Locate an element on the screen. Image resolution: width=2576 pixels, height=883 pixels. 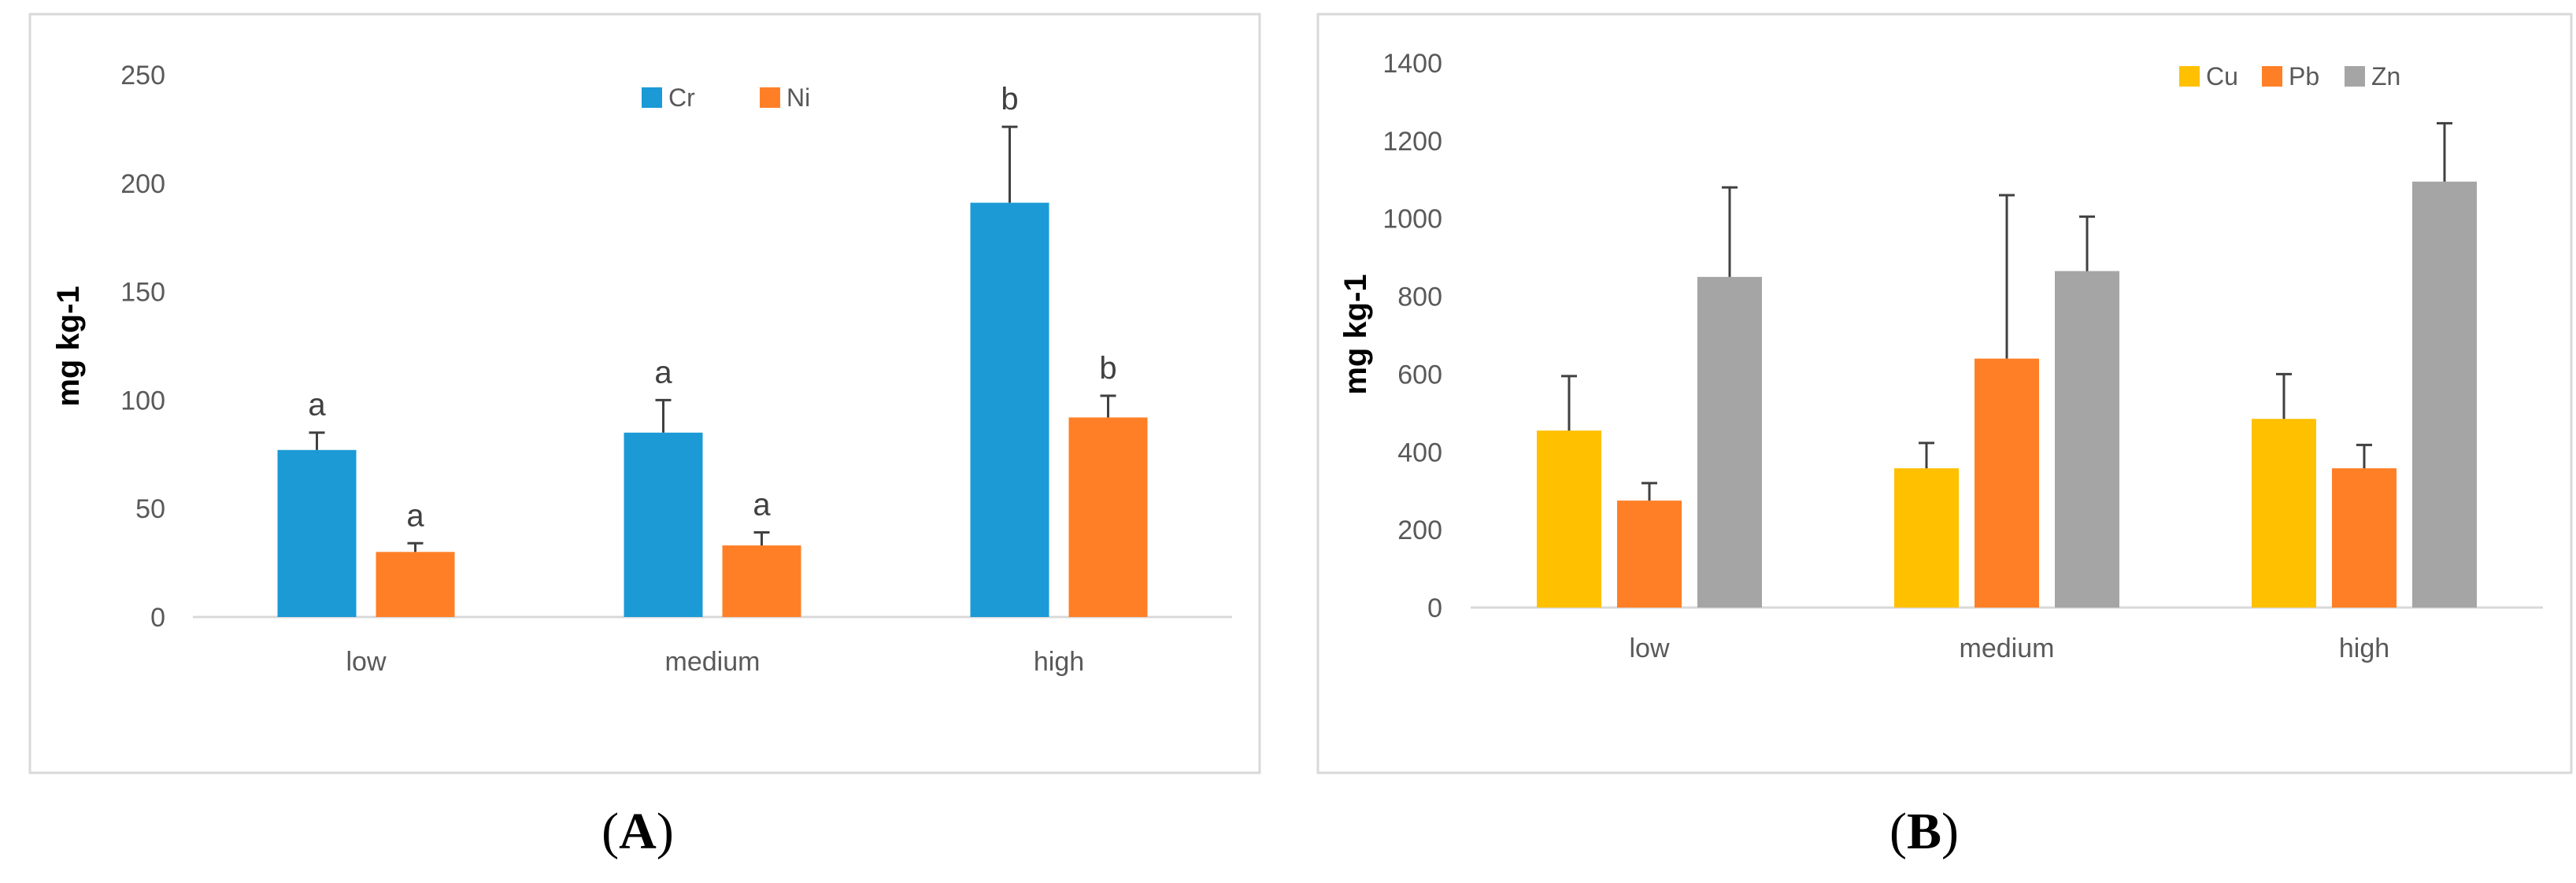
chart-b-ytick-400: 400 is located at coordinates (1419, 452).